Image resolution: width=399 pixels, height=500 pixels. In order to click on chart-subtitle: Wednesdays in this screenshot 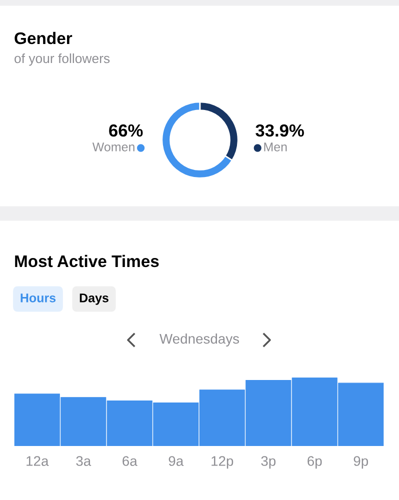, I will do `click(200, 340)`.